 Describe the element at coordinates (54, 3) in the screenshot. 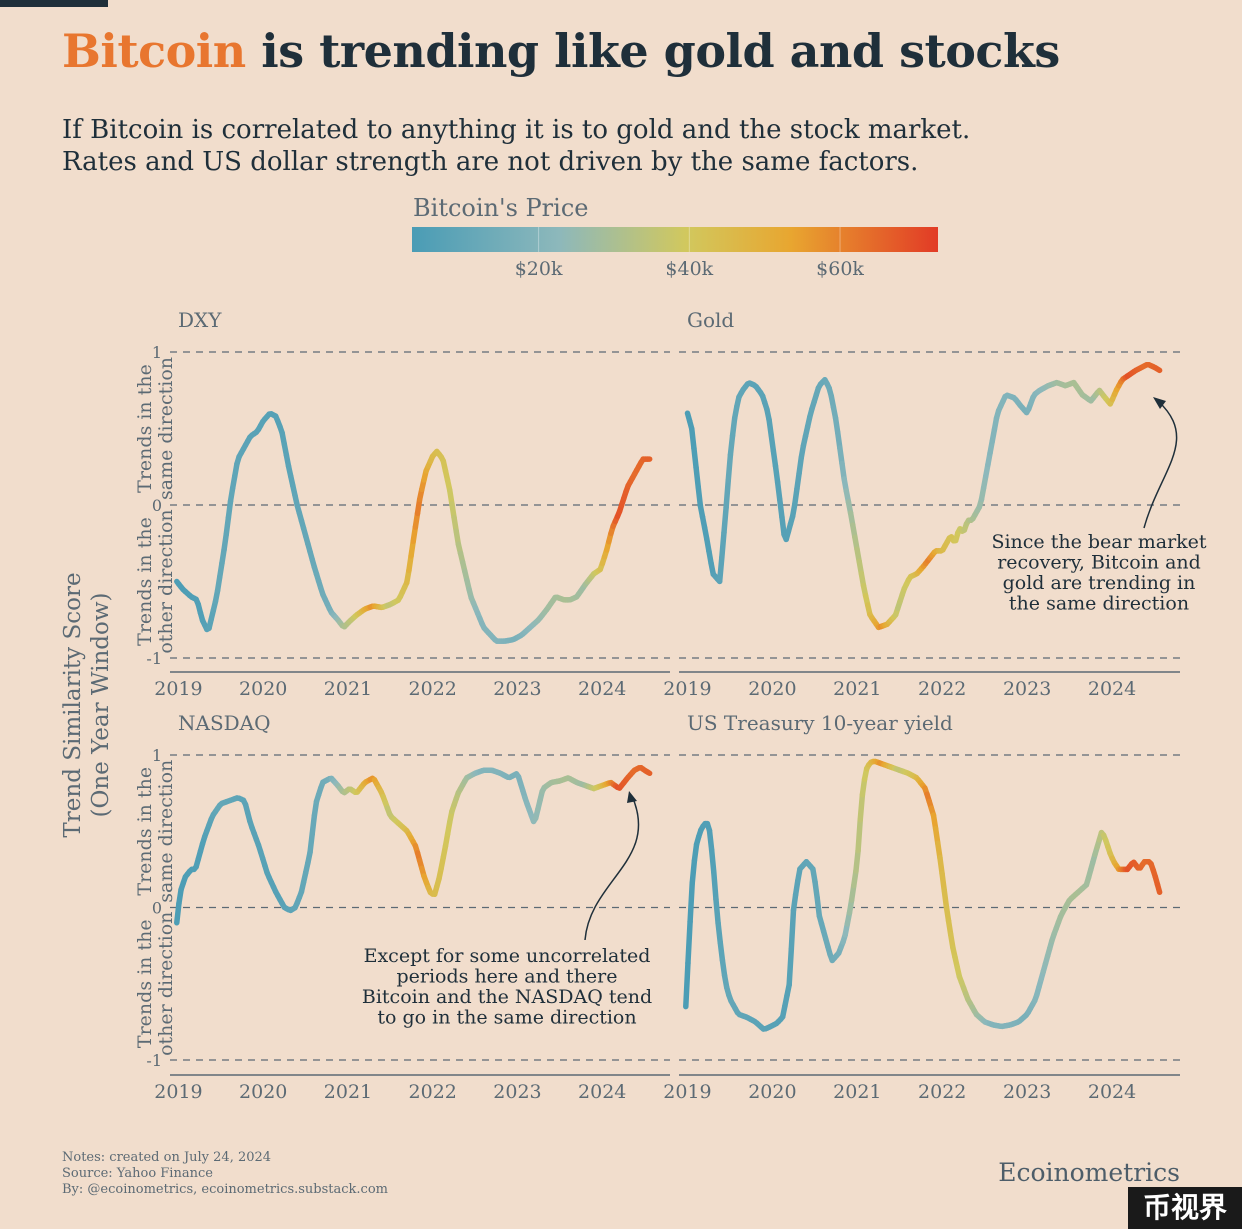

I see `top-accent-bar` at that location.